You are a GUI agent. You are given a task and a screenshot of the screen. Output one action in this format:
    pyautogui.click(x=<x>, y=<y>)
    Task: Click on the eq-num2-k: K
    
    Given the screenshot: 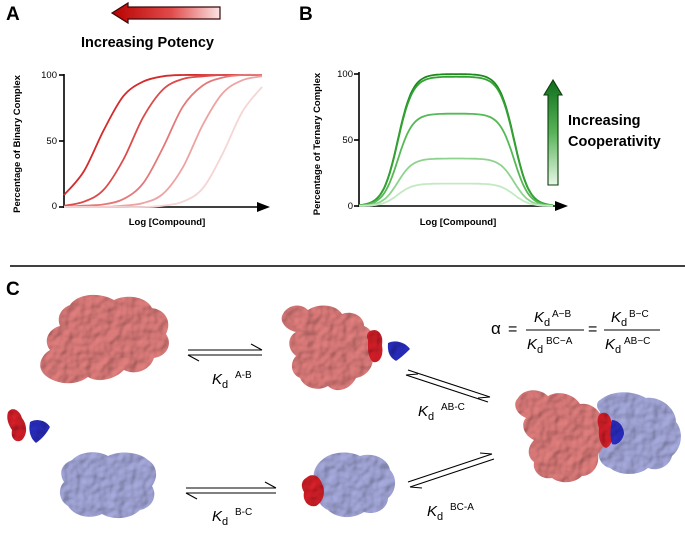 What is the action you would take?
    pyautogui.click(x=616, y=317)
    